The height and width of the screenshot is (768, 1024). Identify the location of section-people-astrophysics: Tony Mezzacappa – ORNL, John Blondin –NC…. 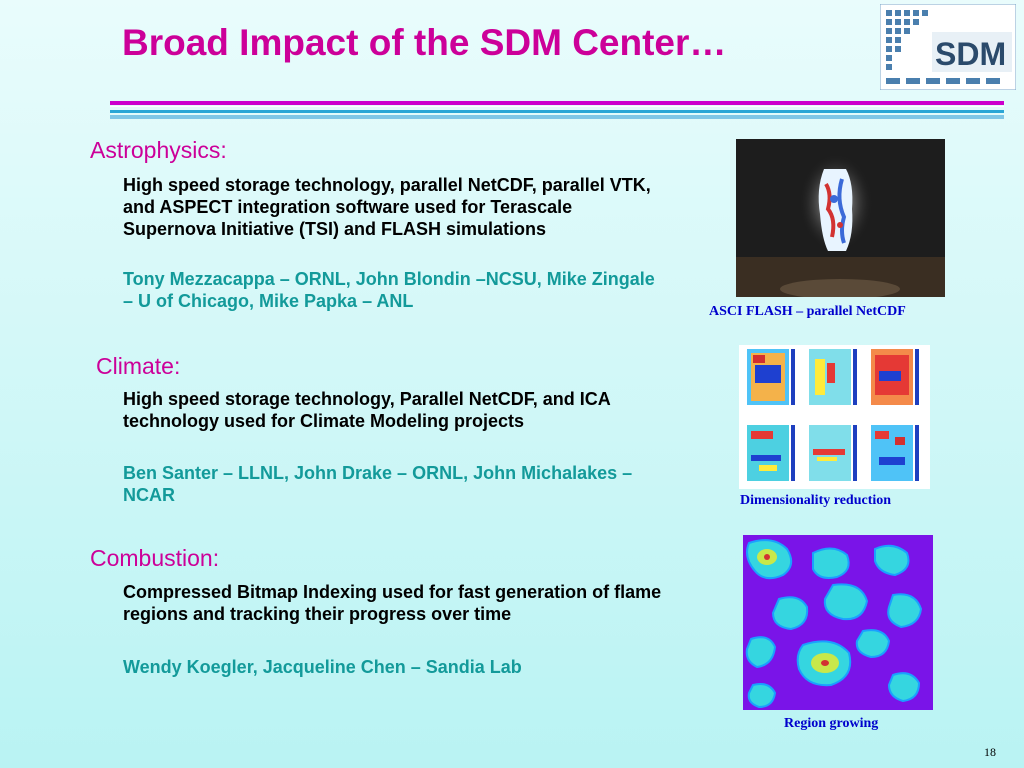
(389, 290).